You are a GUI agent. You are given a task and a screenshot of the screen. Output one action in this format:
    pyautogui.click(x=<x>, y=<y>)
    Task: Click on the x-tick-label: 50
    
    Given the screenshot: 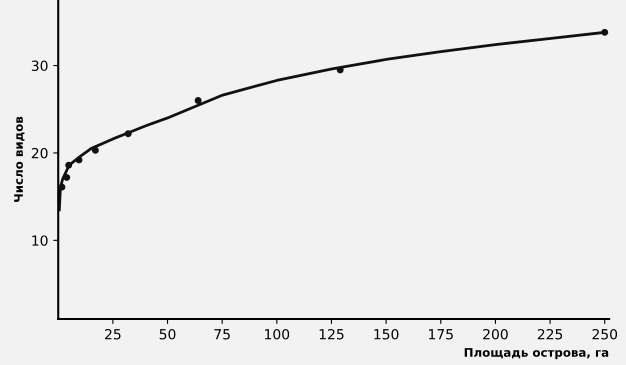 What is the action you would take?
    pyautogui.click(x=168, y=334)
    